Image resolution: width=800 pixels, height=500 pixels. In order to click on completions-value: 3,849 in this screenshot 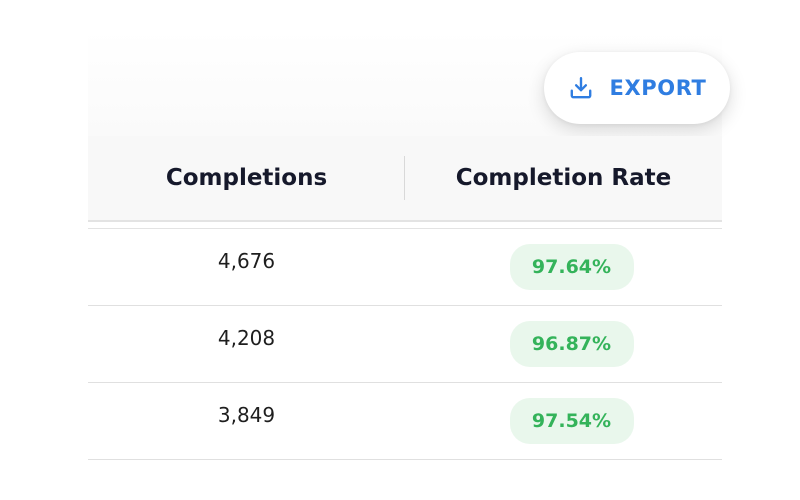, I will do `click(246, 415)`.